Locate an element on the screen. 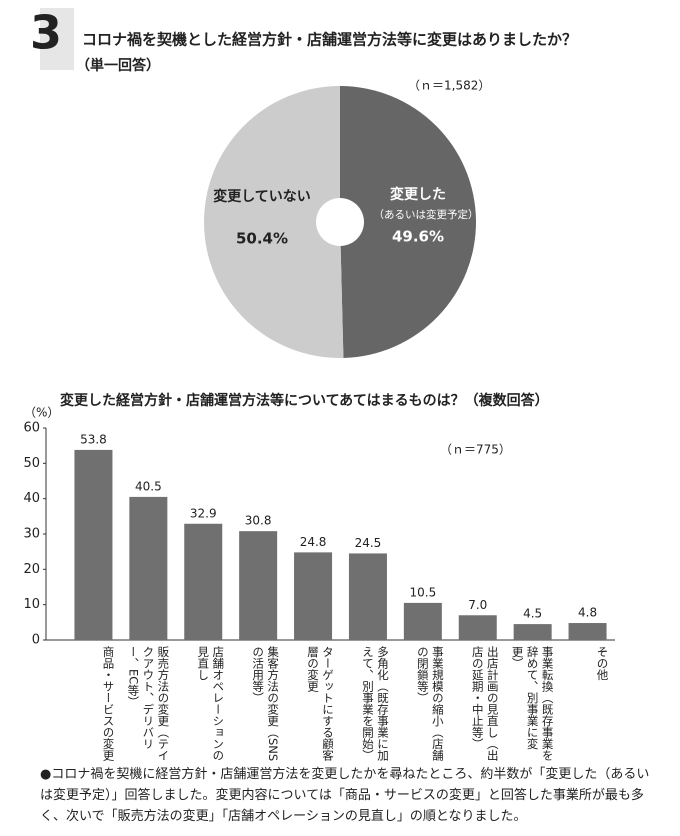 This screenshot has height=836, width=680. x-tick-label: 集客方法の変更（SNSの活用等） is located at coordinates (266, 704).